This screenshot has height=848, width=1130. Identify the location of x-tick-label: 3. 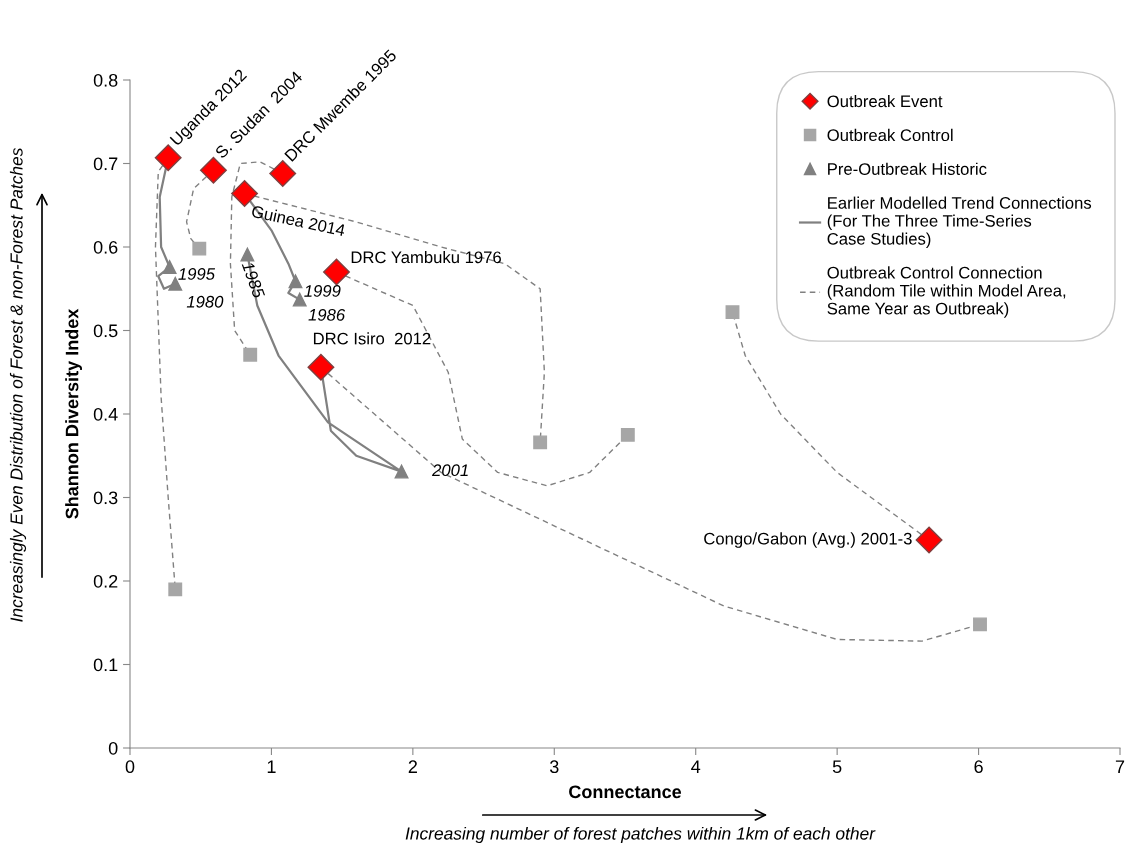
(554, 767).